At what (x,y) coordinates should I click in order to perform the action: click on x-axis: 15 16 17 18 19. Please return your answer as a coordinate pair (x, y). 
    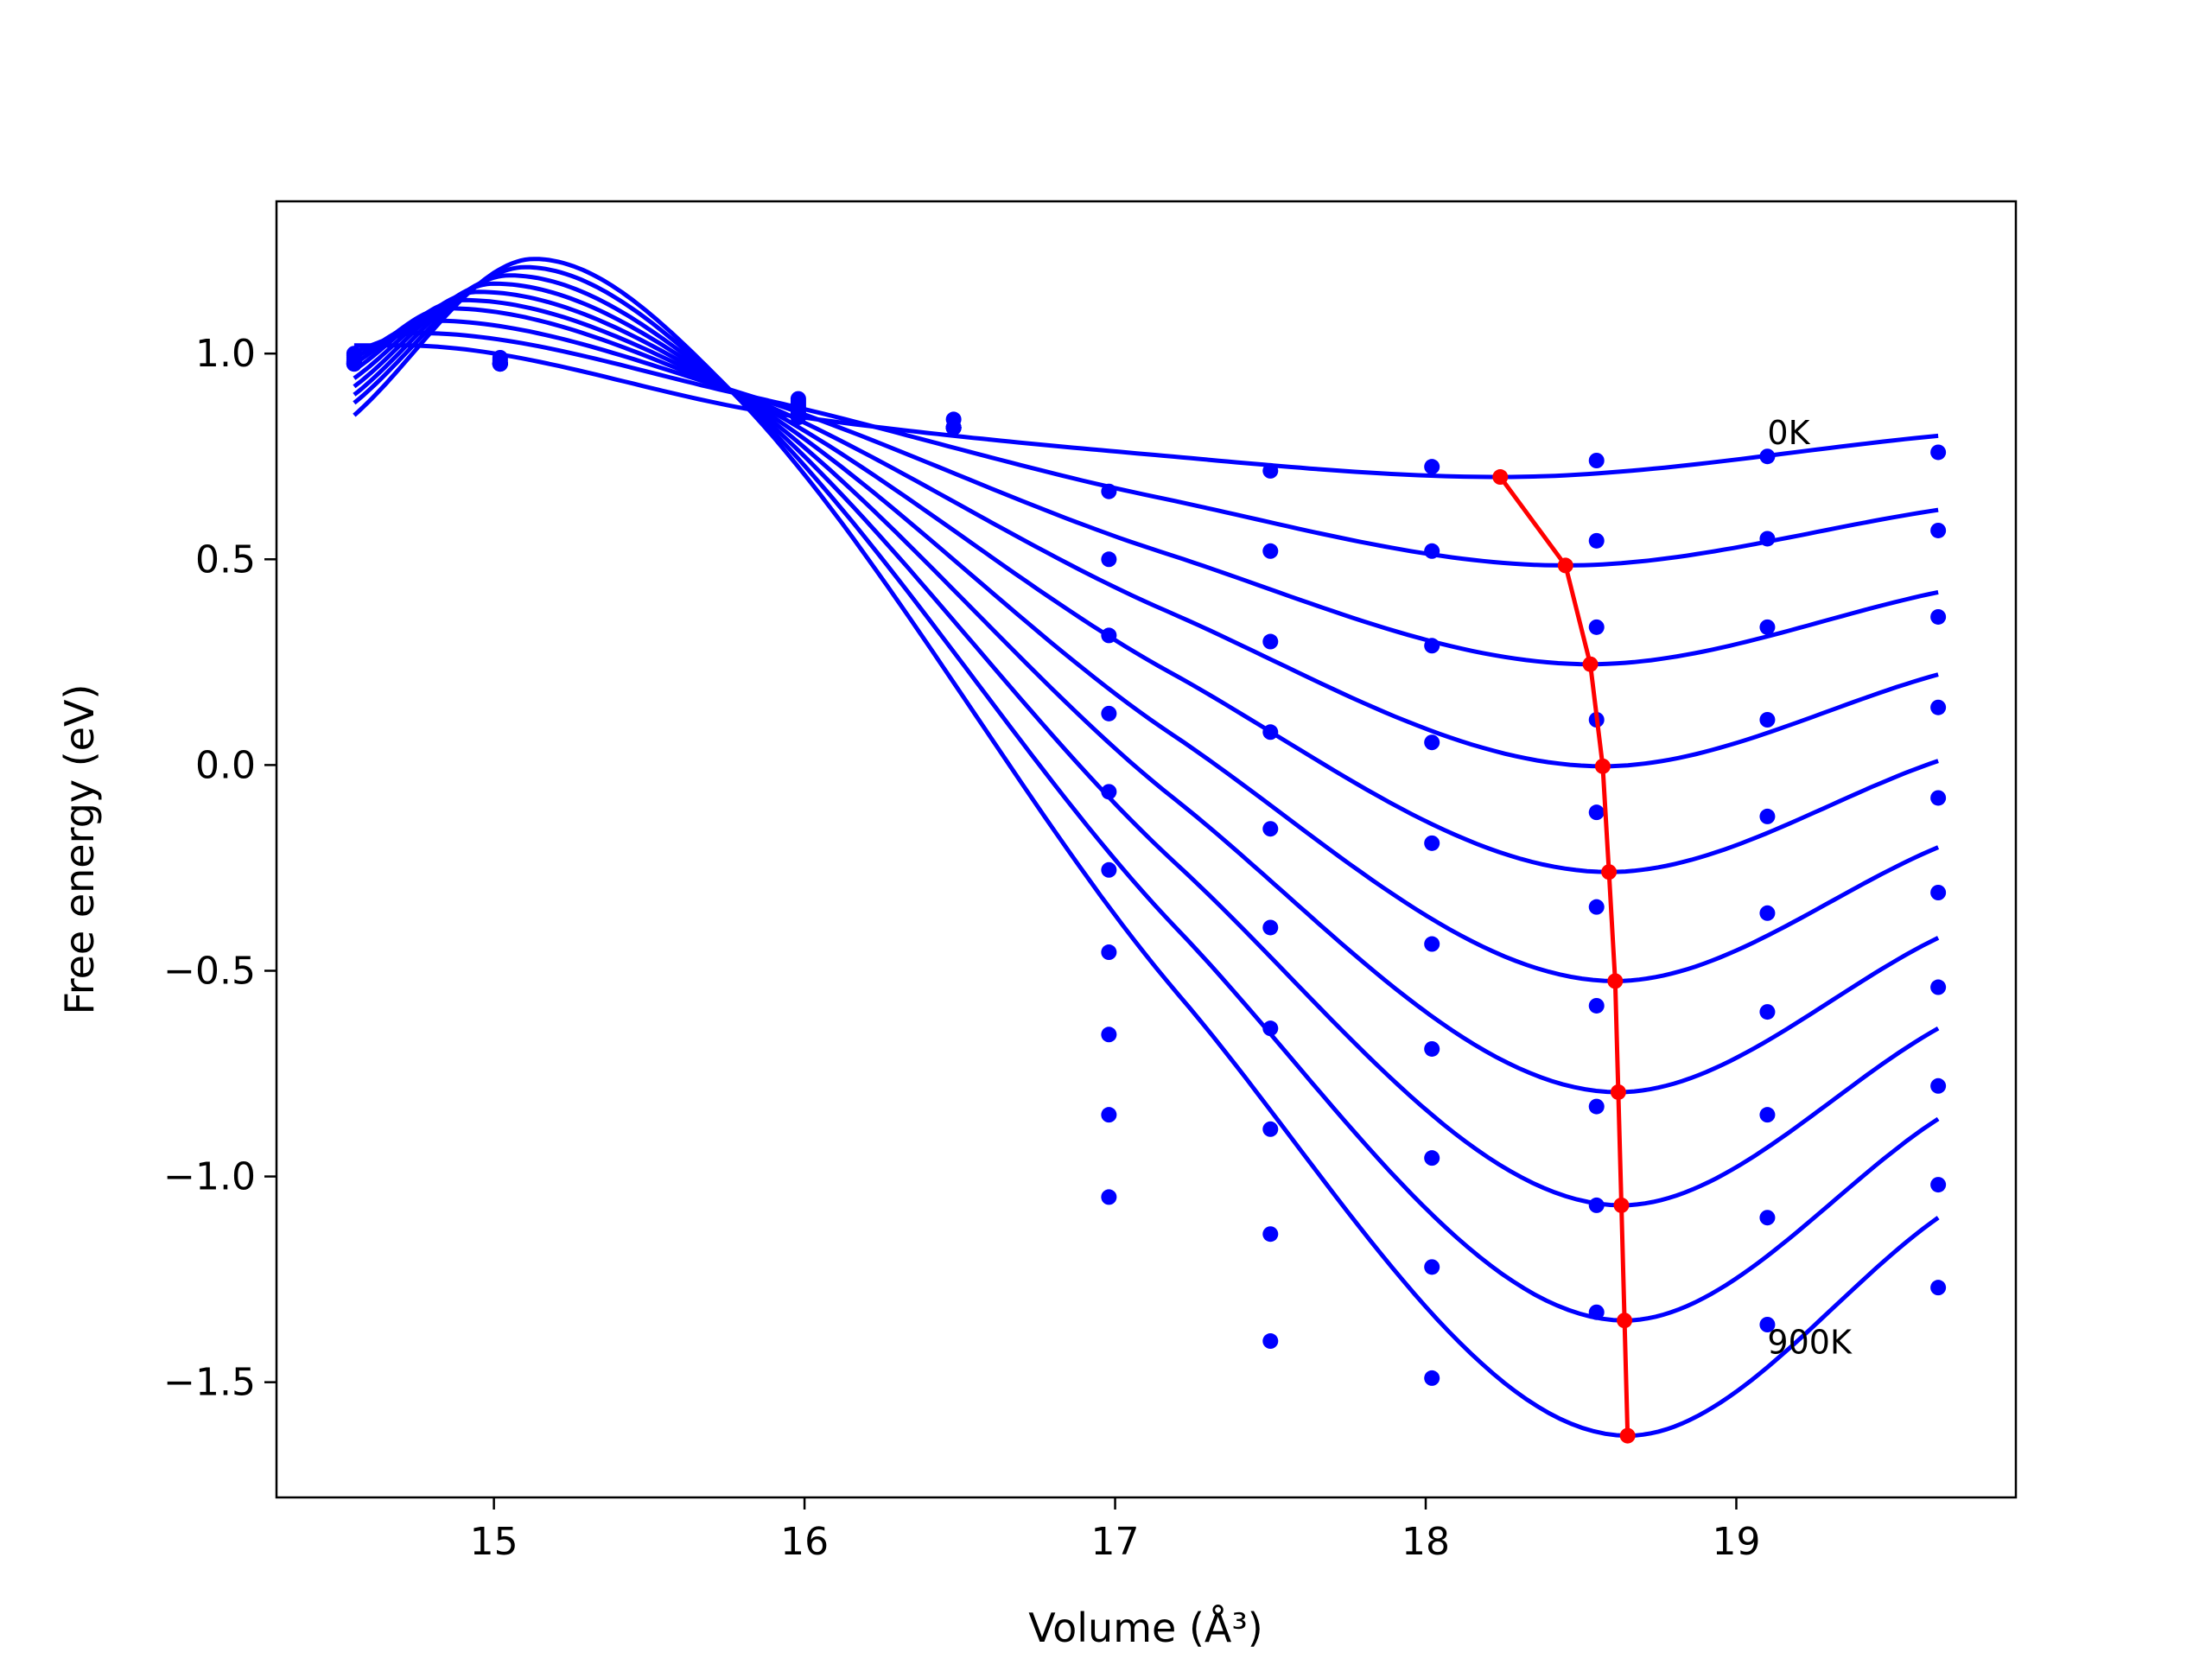
    Looking at the image, I should click on (1115, 1530).